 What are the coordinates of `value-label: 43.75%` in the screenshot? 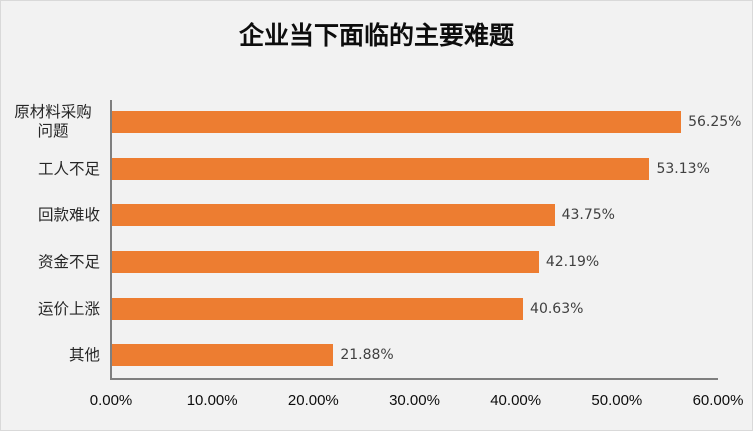 It's located at (588, 215).